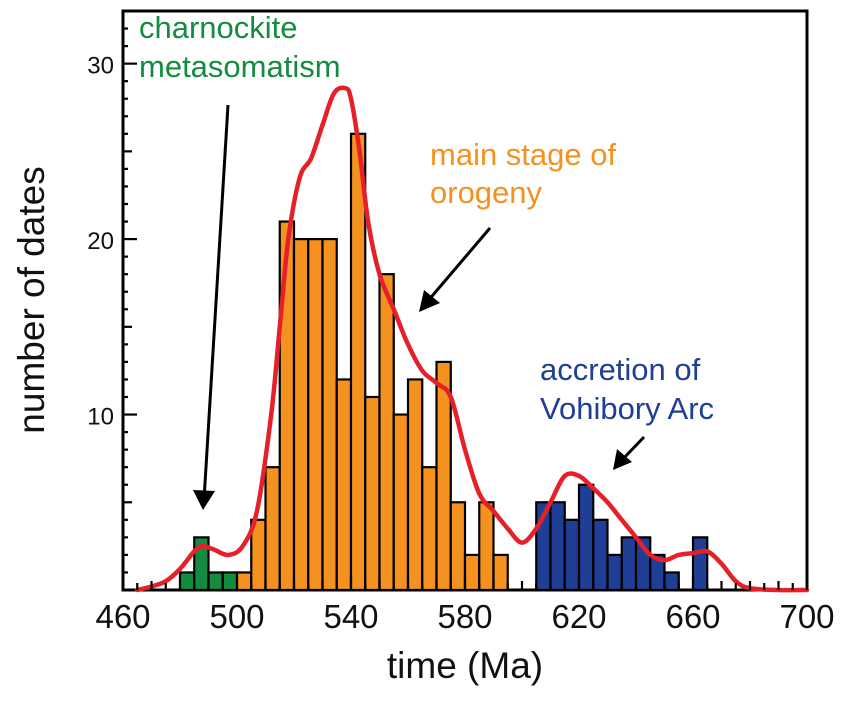 This screenshot has width=851, height=705. Describe the element at coordinates (692, 616) in the screenshot. I see `x-tick-label: 660` at that location.